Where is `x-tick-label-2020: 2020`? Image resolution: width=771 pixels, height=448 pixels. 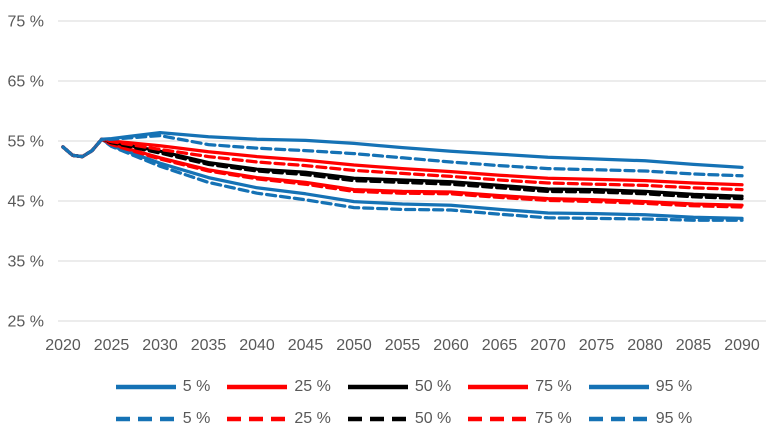 x-tick-label-2020: 2020 is located at coordinates (63, 345).